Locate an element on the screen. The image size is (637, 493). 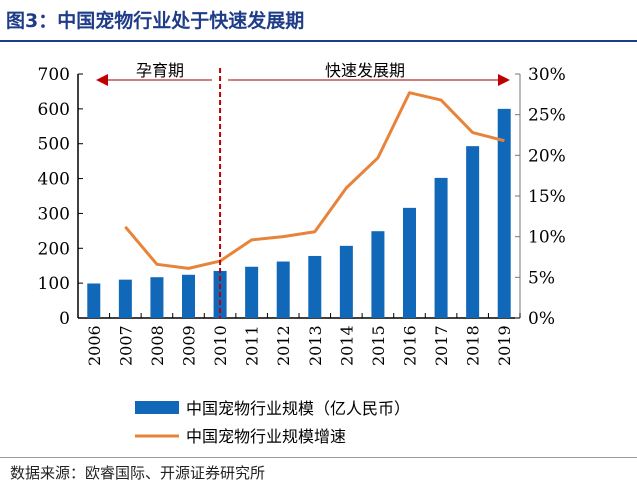
x-tick-label: 2013 is located at coordinates (315, 345).